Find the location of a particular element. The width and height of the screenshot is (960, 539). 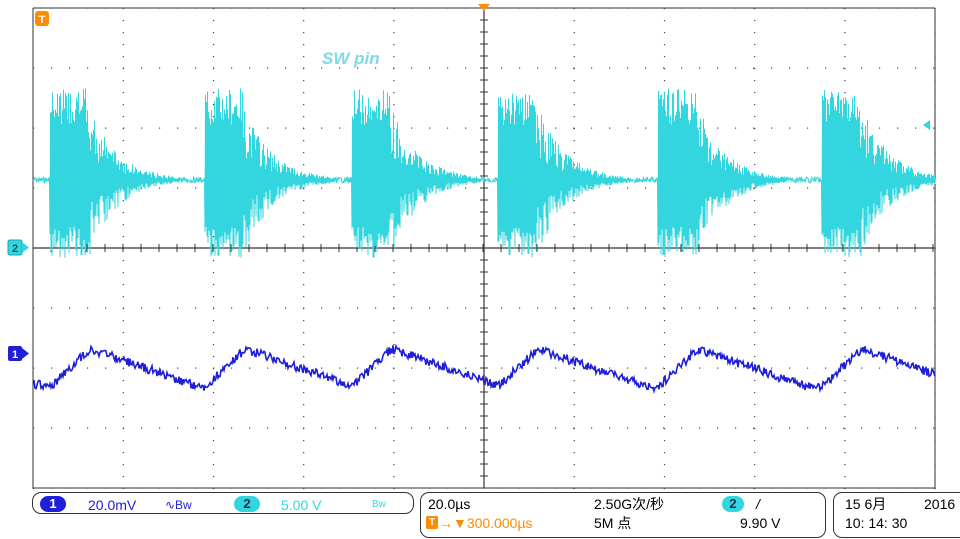

trigger-level: 9.90 V is located at coordinates (760, 523).